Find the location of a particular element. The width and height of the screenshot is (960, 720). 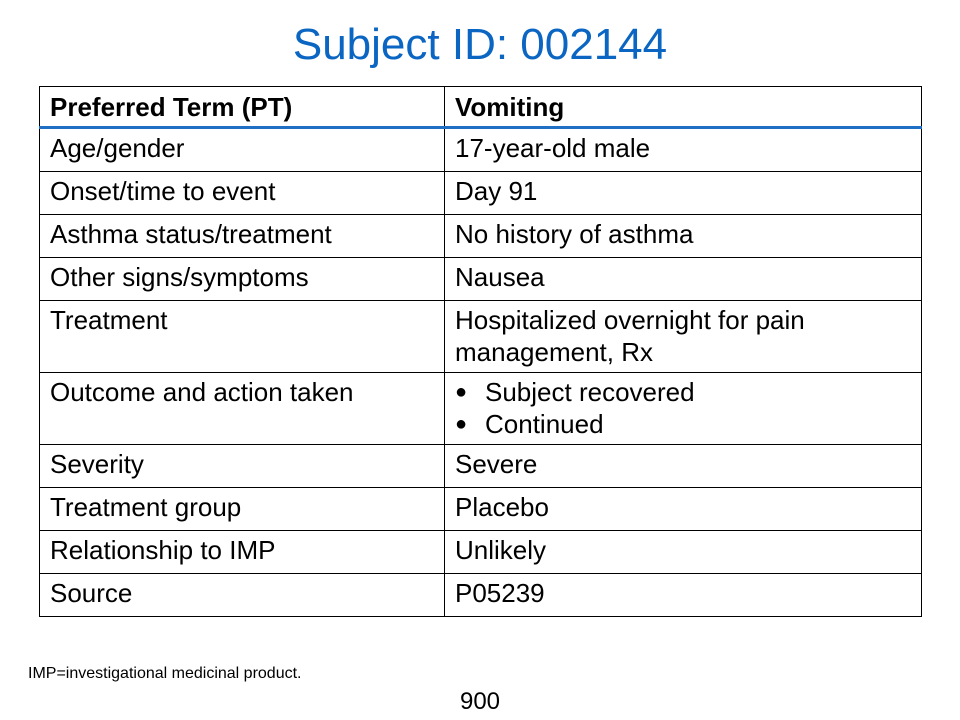

footnote: IMP=investigational medicinal product. is located at coordinates (165, 673).